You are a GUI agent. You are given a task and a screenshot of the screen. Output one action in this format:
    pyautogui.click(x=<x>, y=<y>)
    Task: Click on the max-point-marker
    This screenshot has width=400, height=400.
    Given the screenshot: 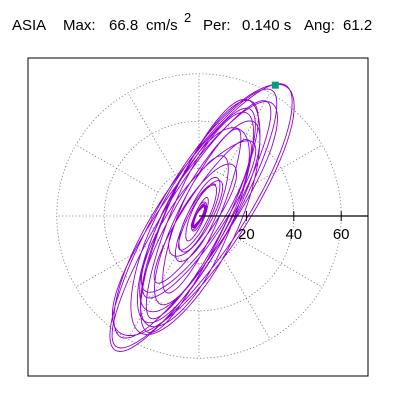 What is the action you would take?
    pyautogui.click(x=275, y=85)
    